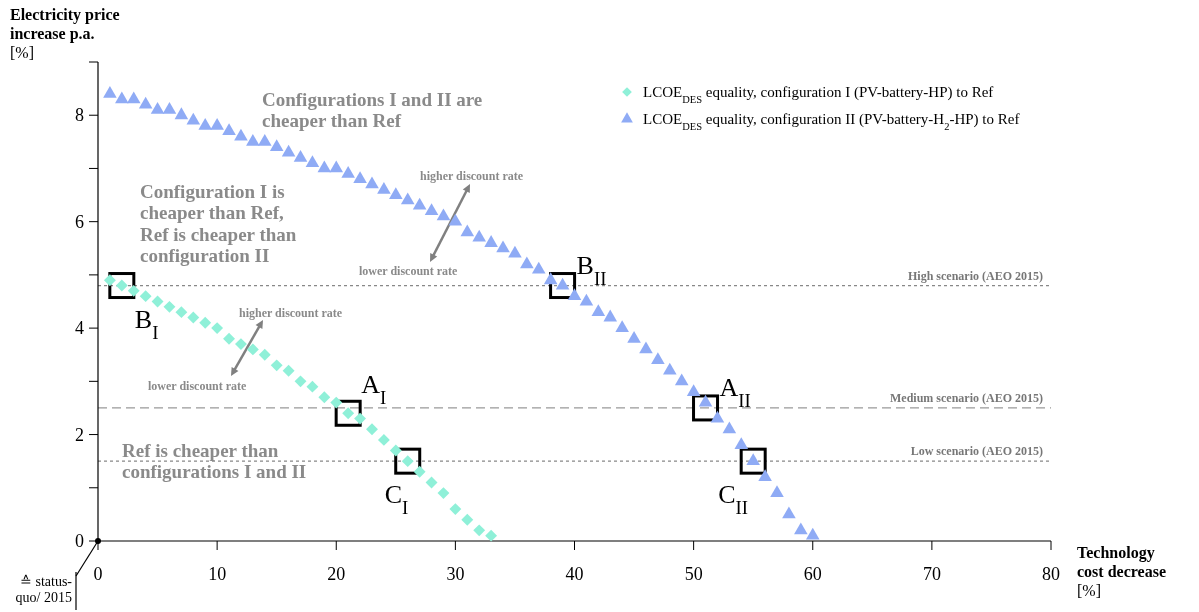 This screenshot has height=612, width=1199. What do you see at coordinates (79, 434) in the screenshot?
I see `y-tick-label: 2` at bounding box center [79, 434].